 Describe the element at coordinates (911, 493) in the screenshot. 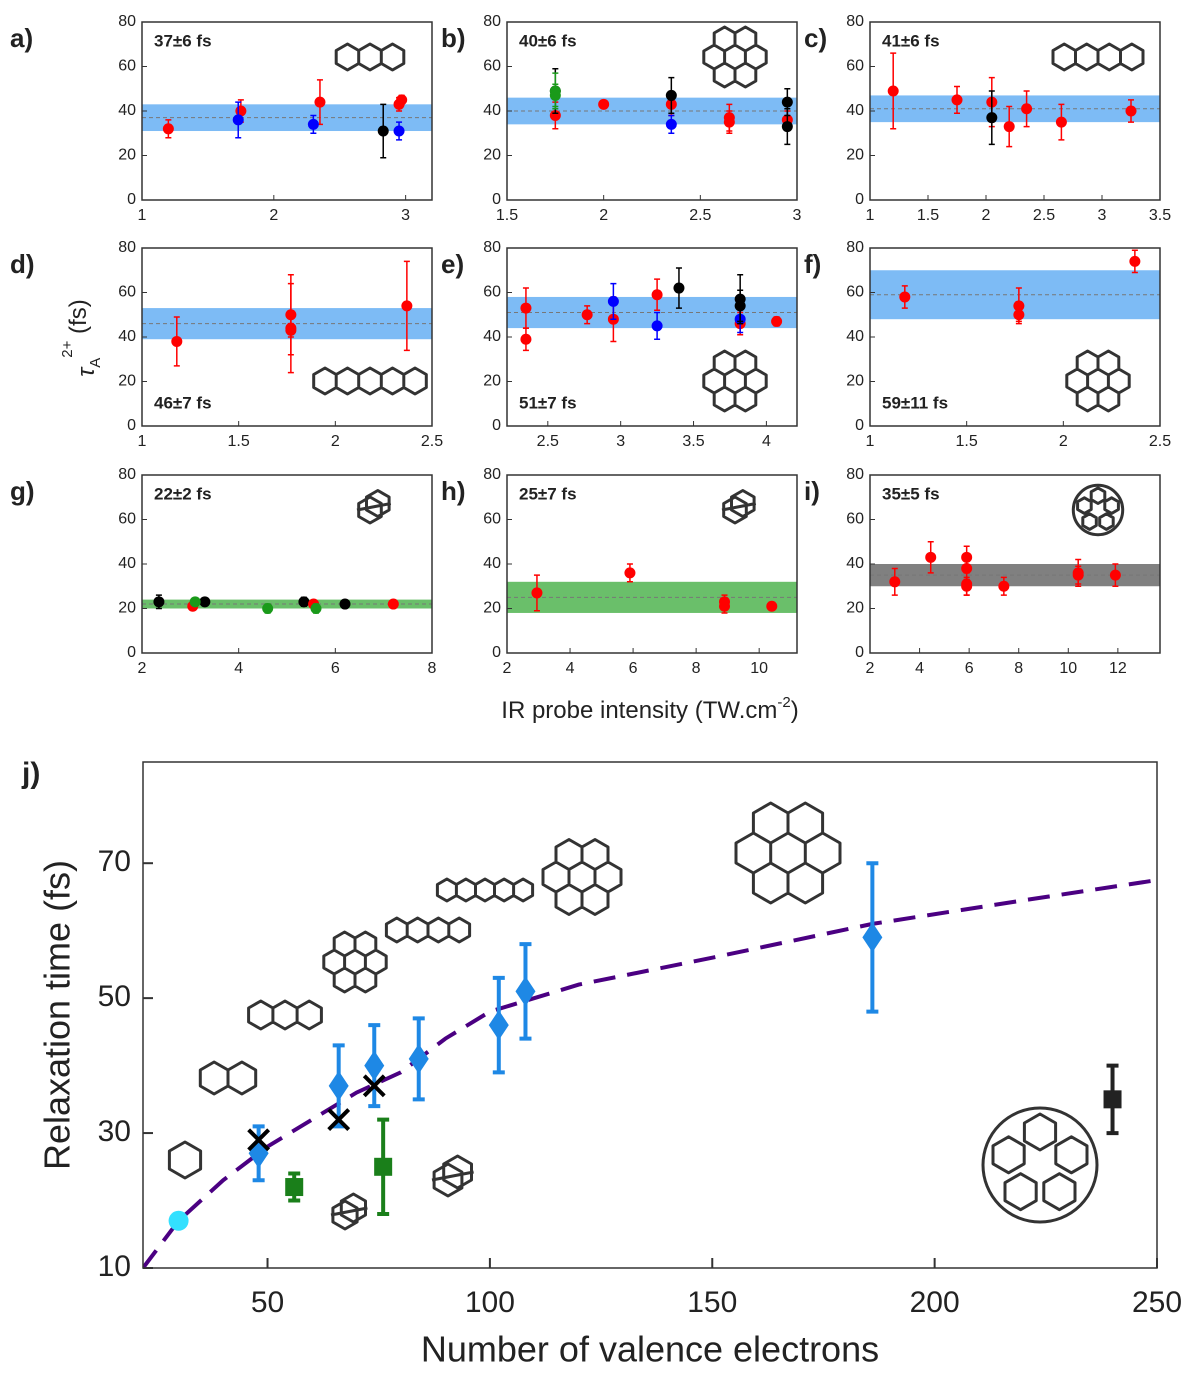

I see `annotation: 35±5 fs` at that location.